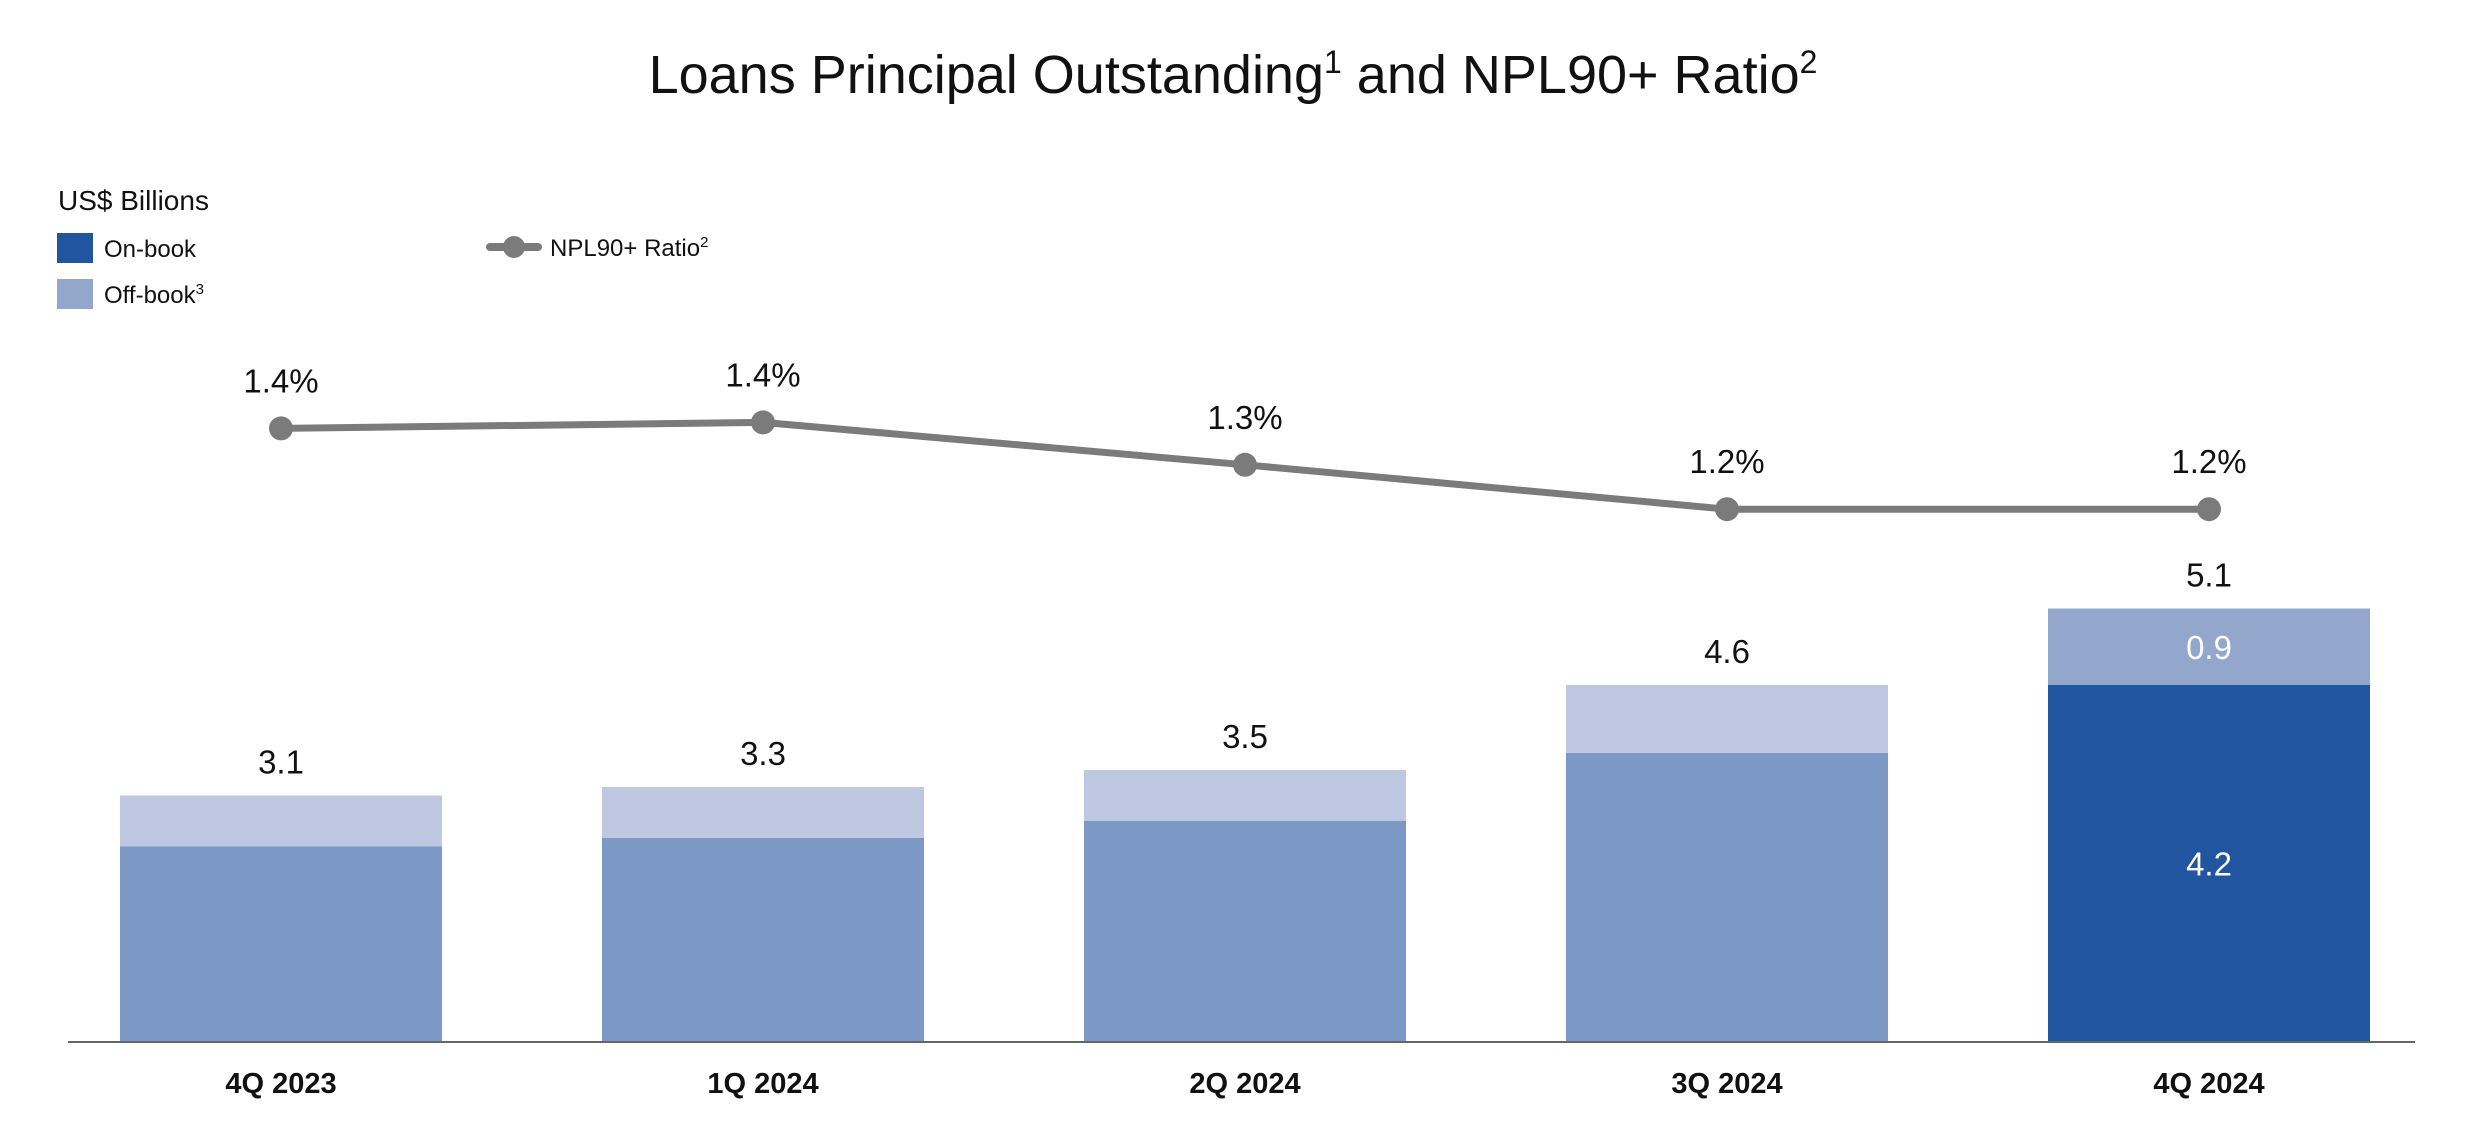 The height and width of the screenshot is (1143, 2466). Describe the element at coordinates (762, 1084) in the screenshot. I see `x-tick-label: 1Q 2024` at that location.